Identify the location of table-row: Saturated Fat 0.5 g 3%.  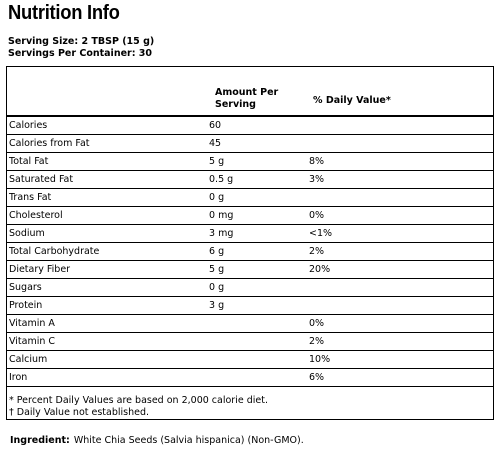
(250, 180).